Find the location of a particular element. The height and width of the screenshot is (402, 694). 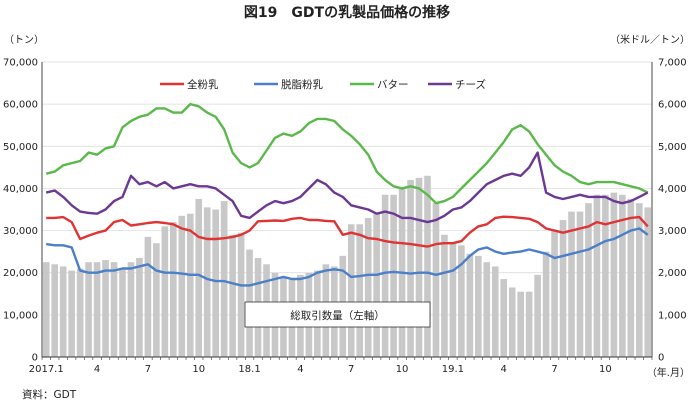

right-tick-label: 2,000 is located at coordinates (672, 273).